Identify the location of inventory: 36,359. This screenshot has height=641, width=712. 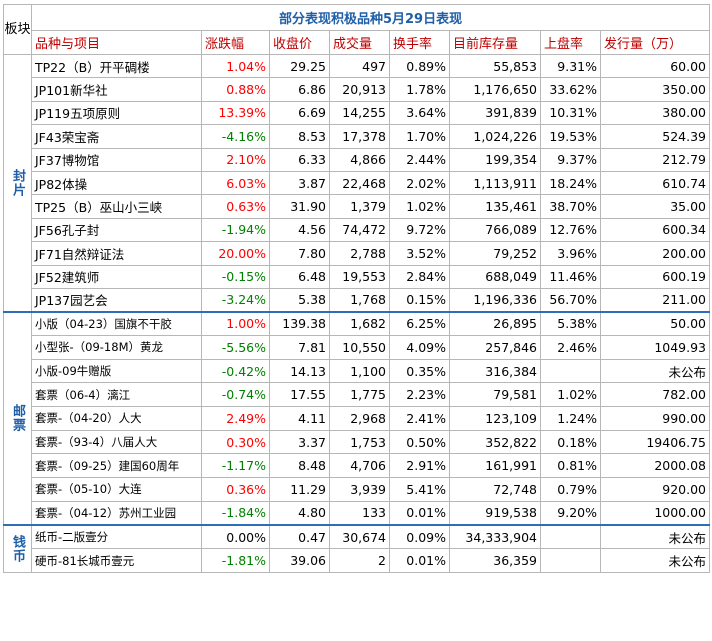
(495, 560).